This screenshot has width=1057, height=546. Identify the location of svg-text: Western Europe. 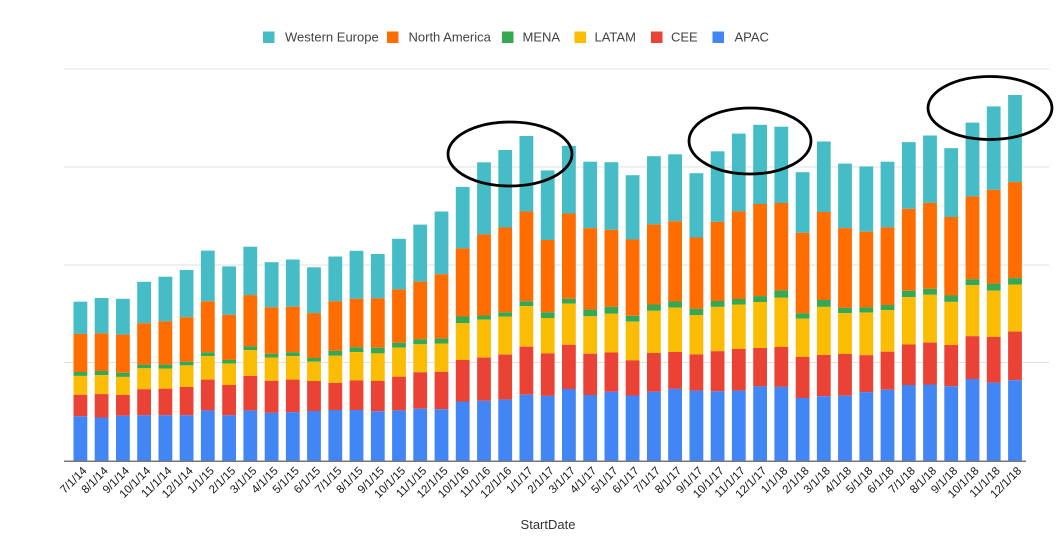
(332, 37).